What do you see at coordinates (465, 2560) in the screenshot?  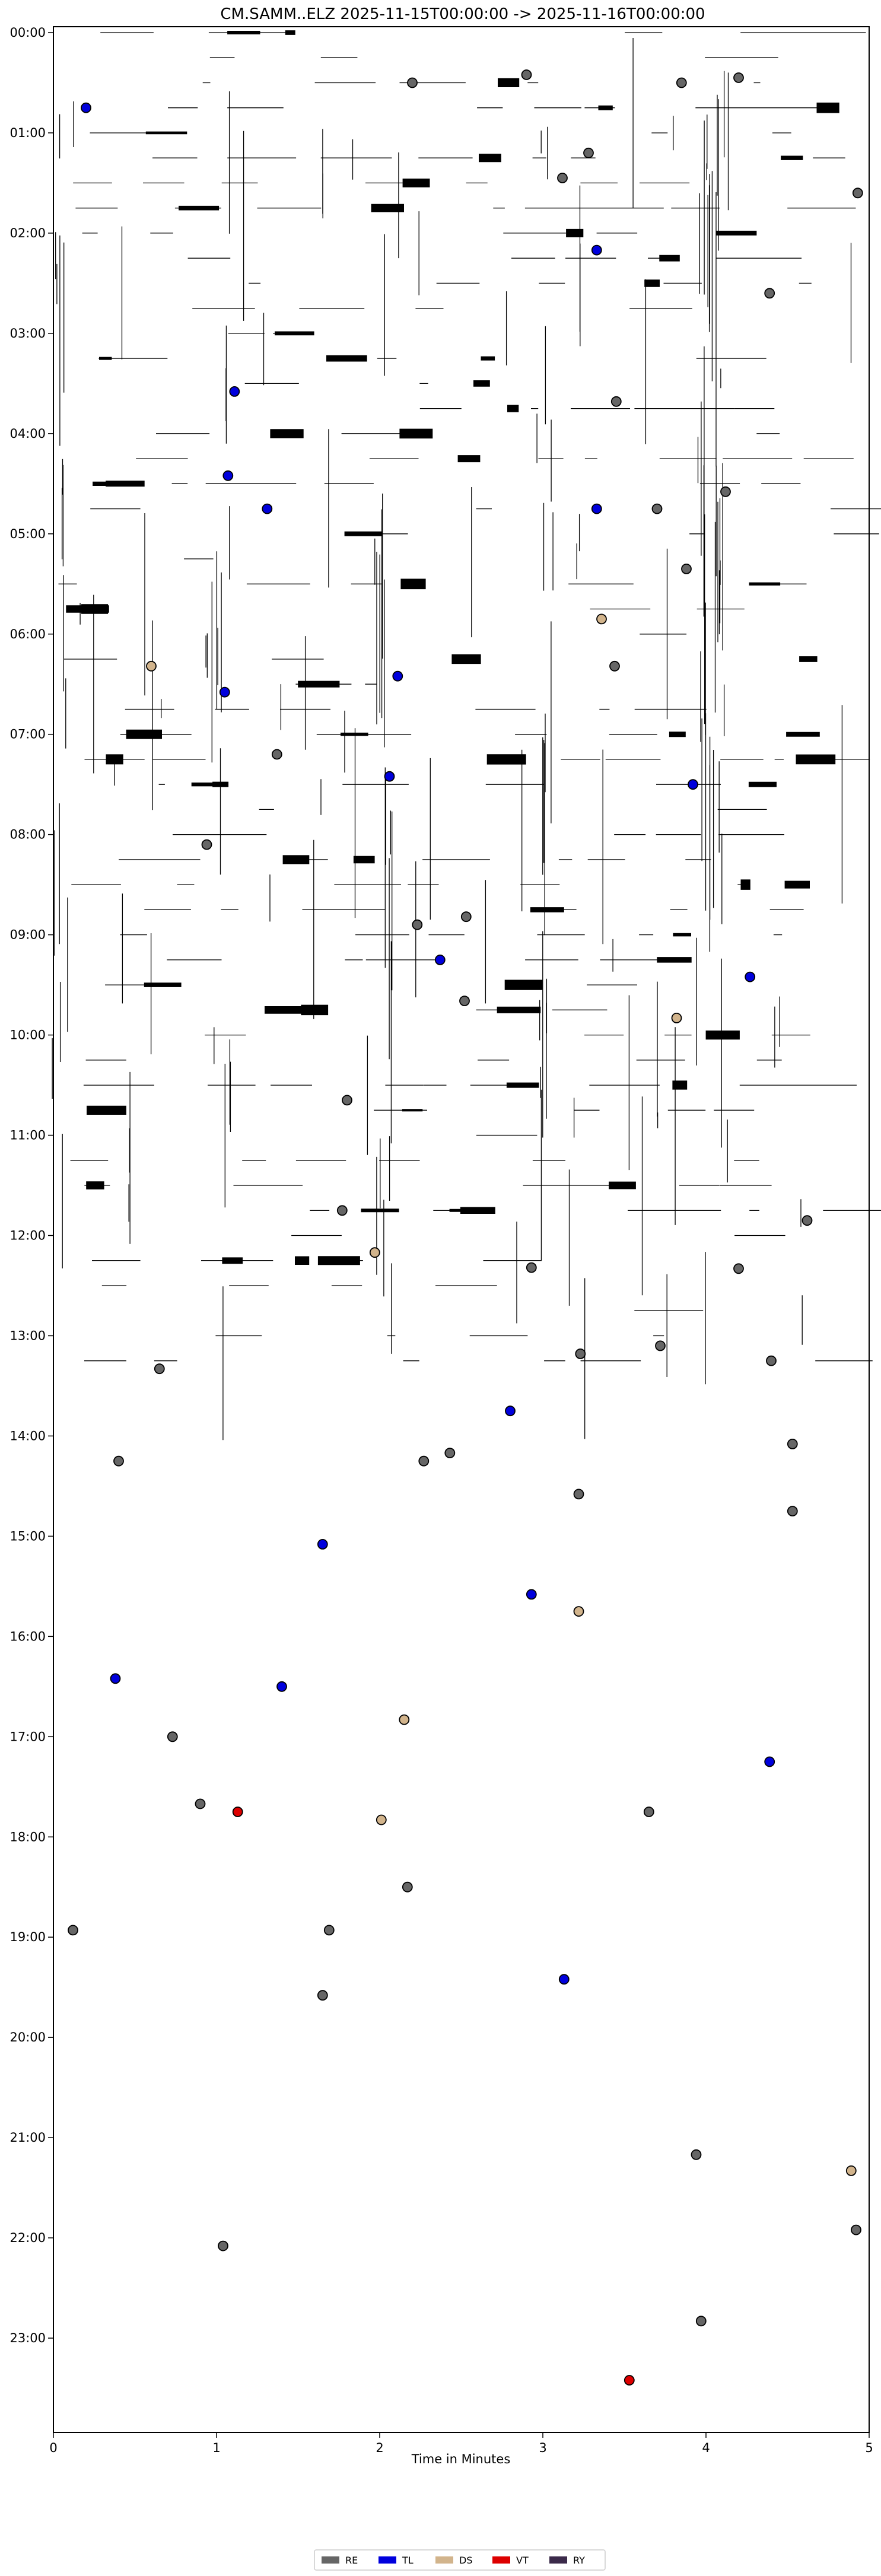 I see `legend-label-ds: DS` at bounding box center [465, 2560].